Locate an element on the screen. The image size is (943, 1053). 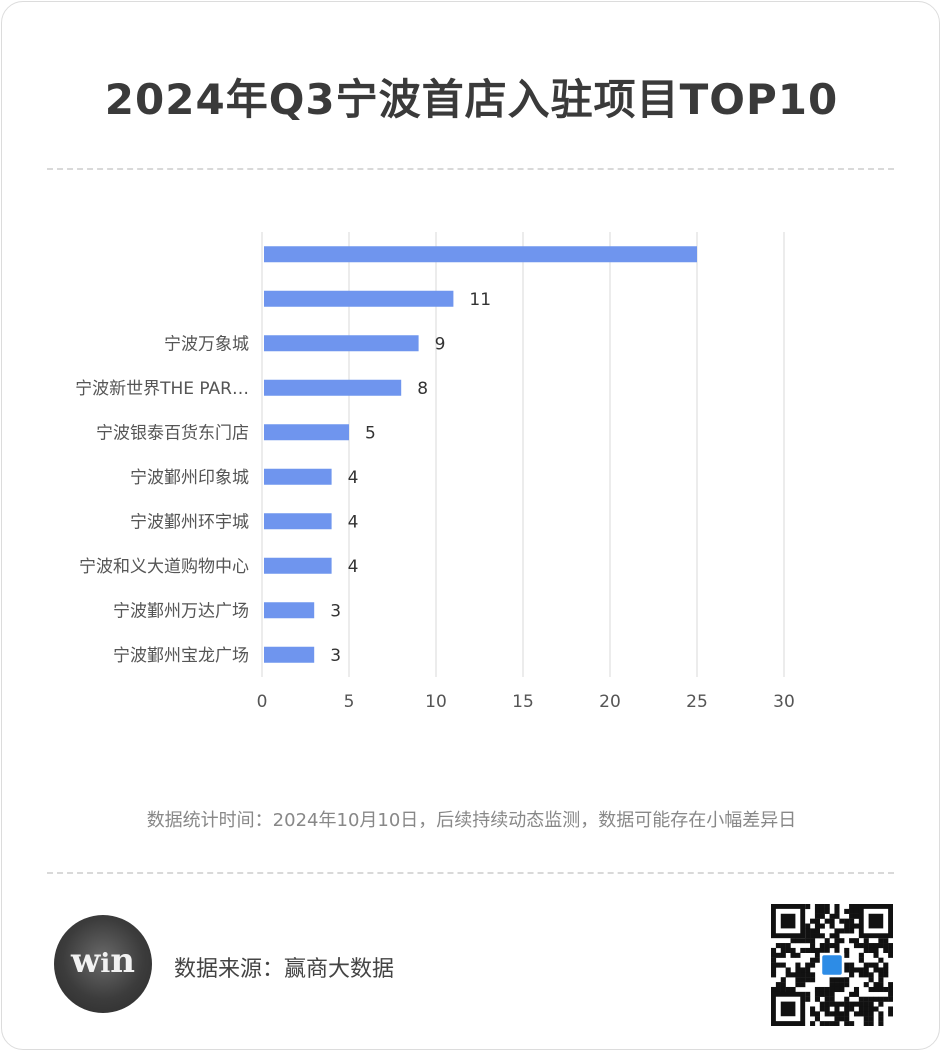
category-label: 宁波鄞州宝龙广场 is located at coordinates (181, 656).